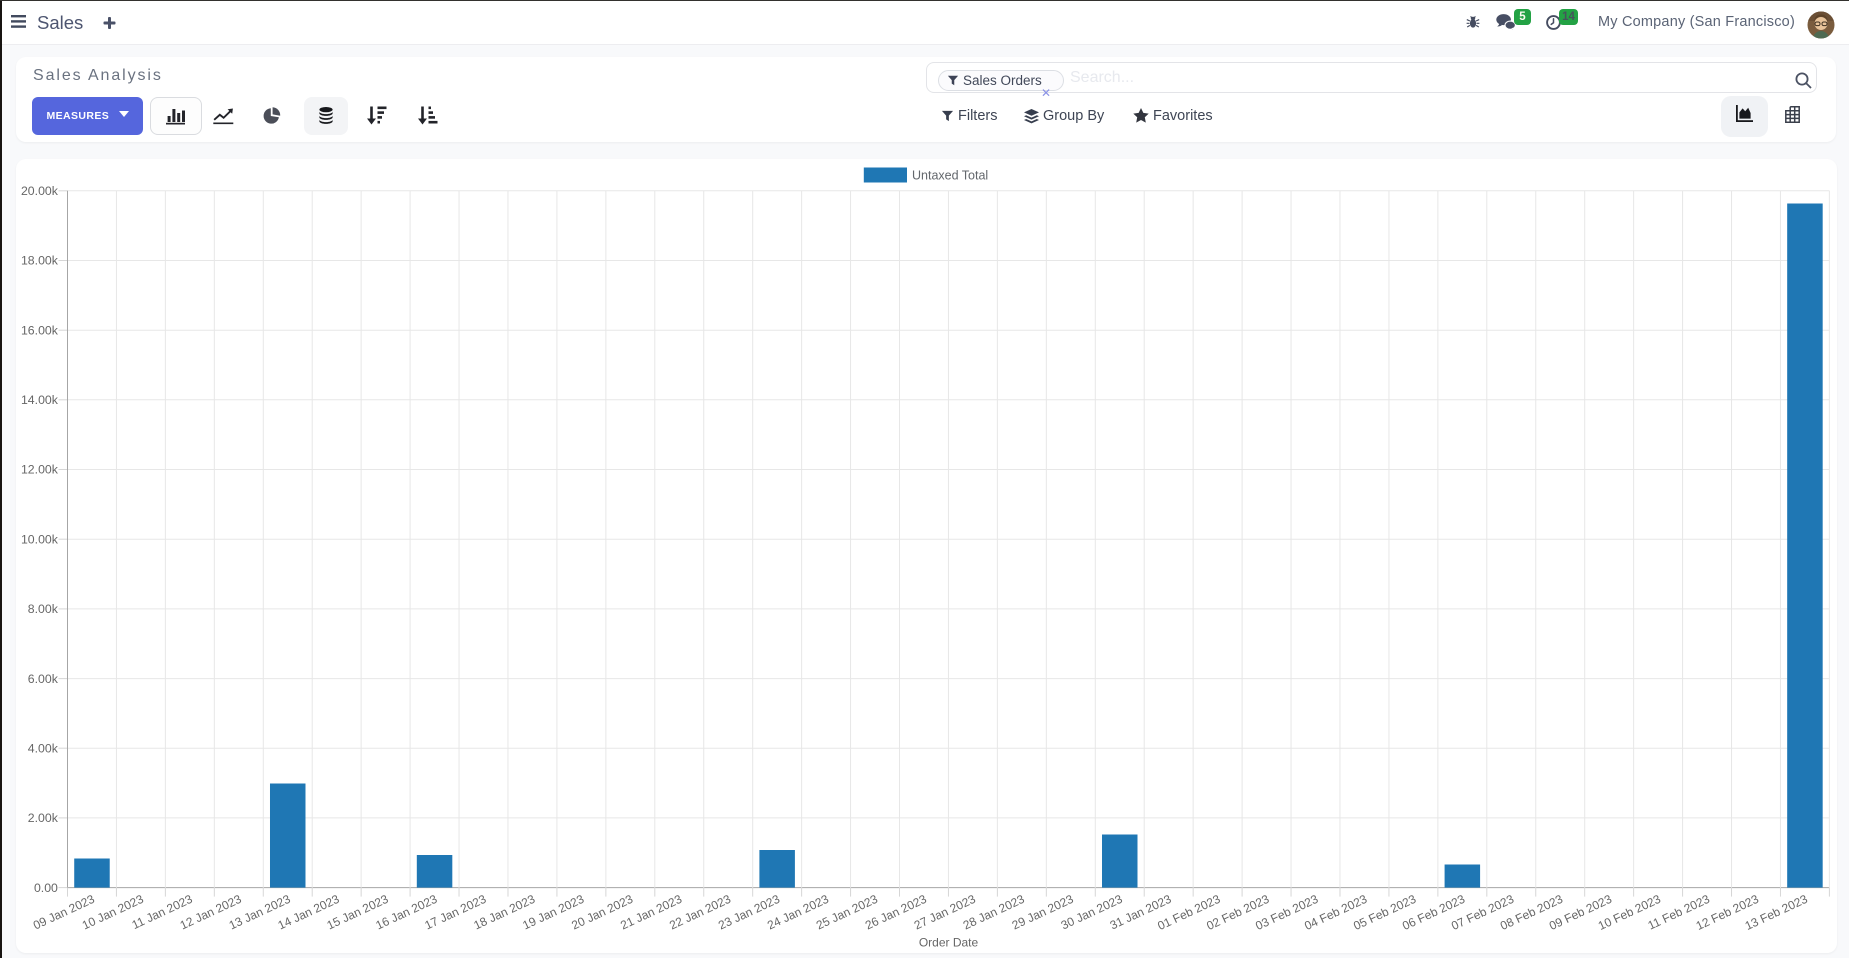 Image resolution: width=1849 pixels, height=958 pixels. What do you see at coordinates (40, 400) in the screenshot?
I see `svg-text: 14.00k` at bounding box center [40, 400].